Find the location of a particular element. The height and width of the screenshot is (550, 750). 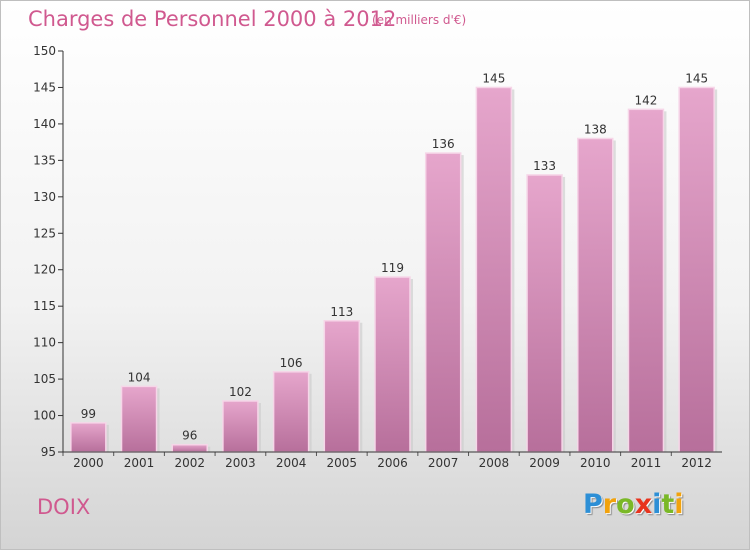

chart-title: Charges de Personnel 2000 à 2012 is located at coordinates (212, 19).